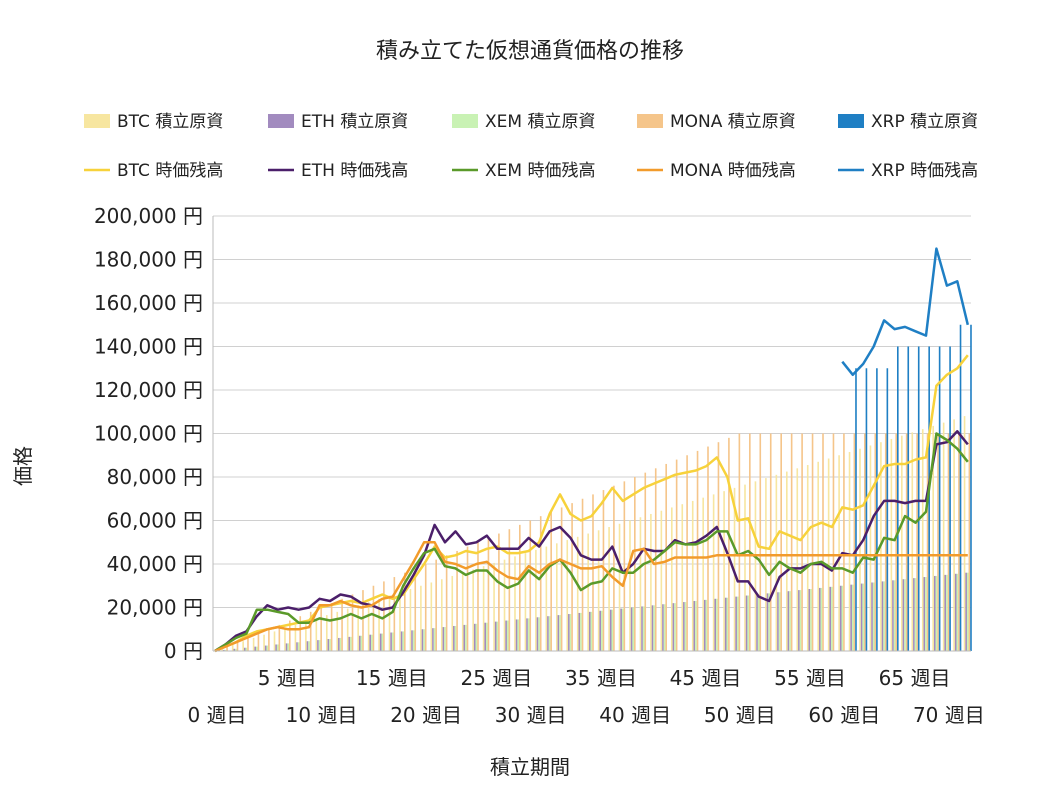  Describe the element at coordinates (216, 715) in the screenshot. I see `x-tick-label: 0 週目` at that location.